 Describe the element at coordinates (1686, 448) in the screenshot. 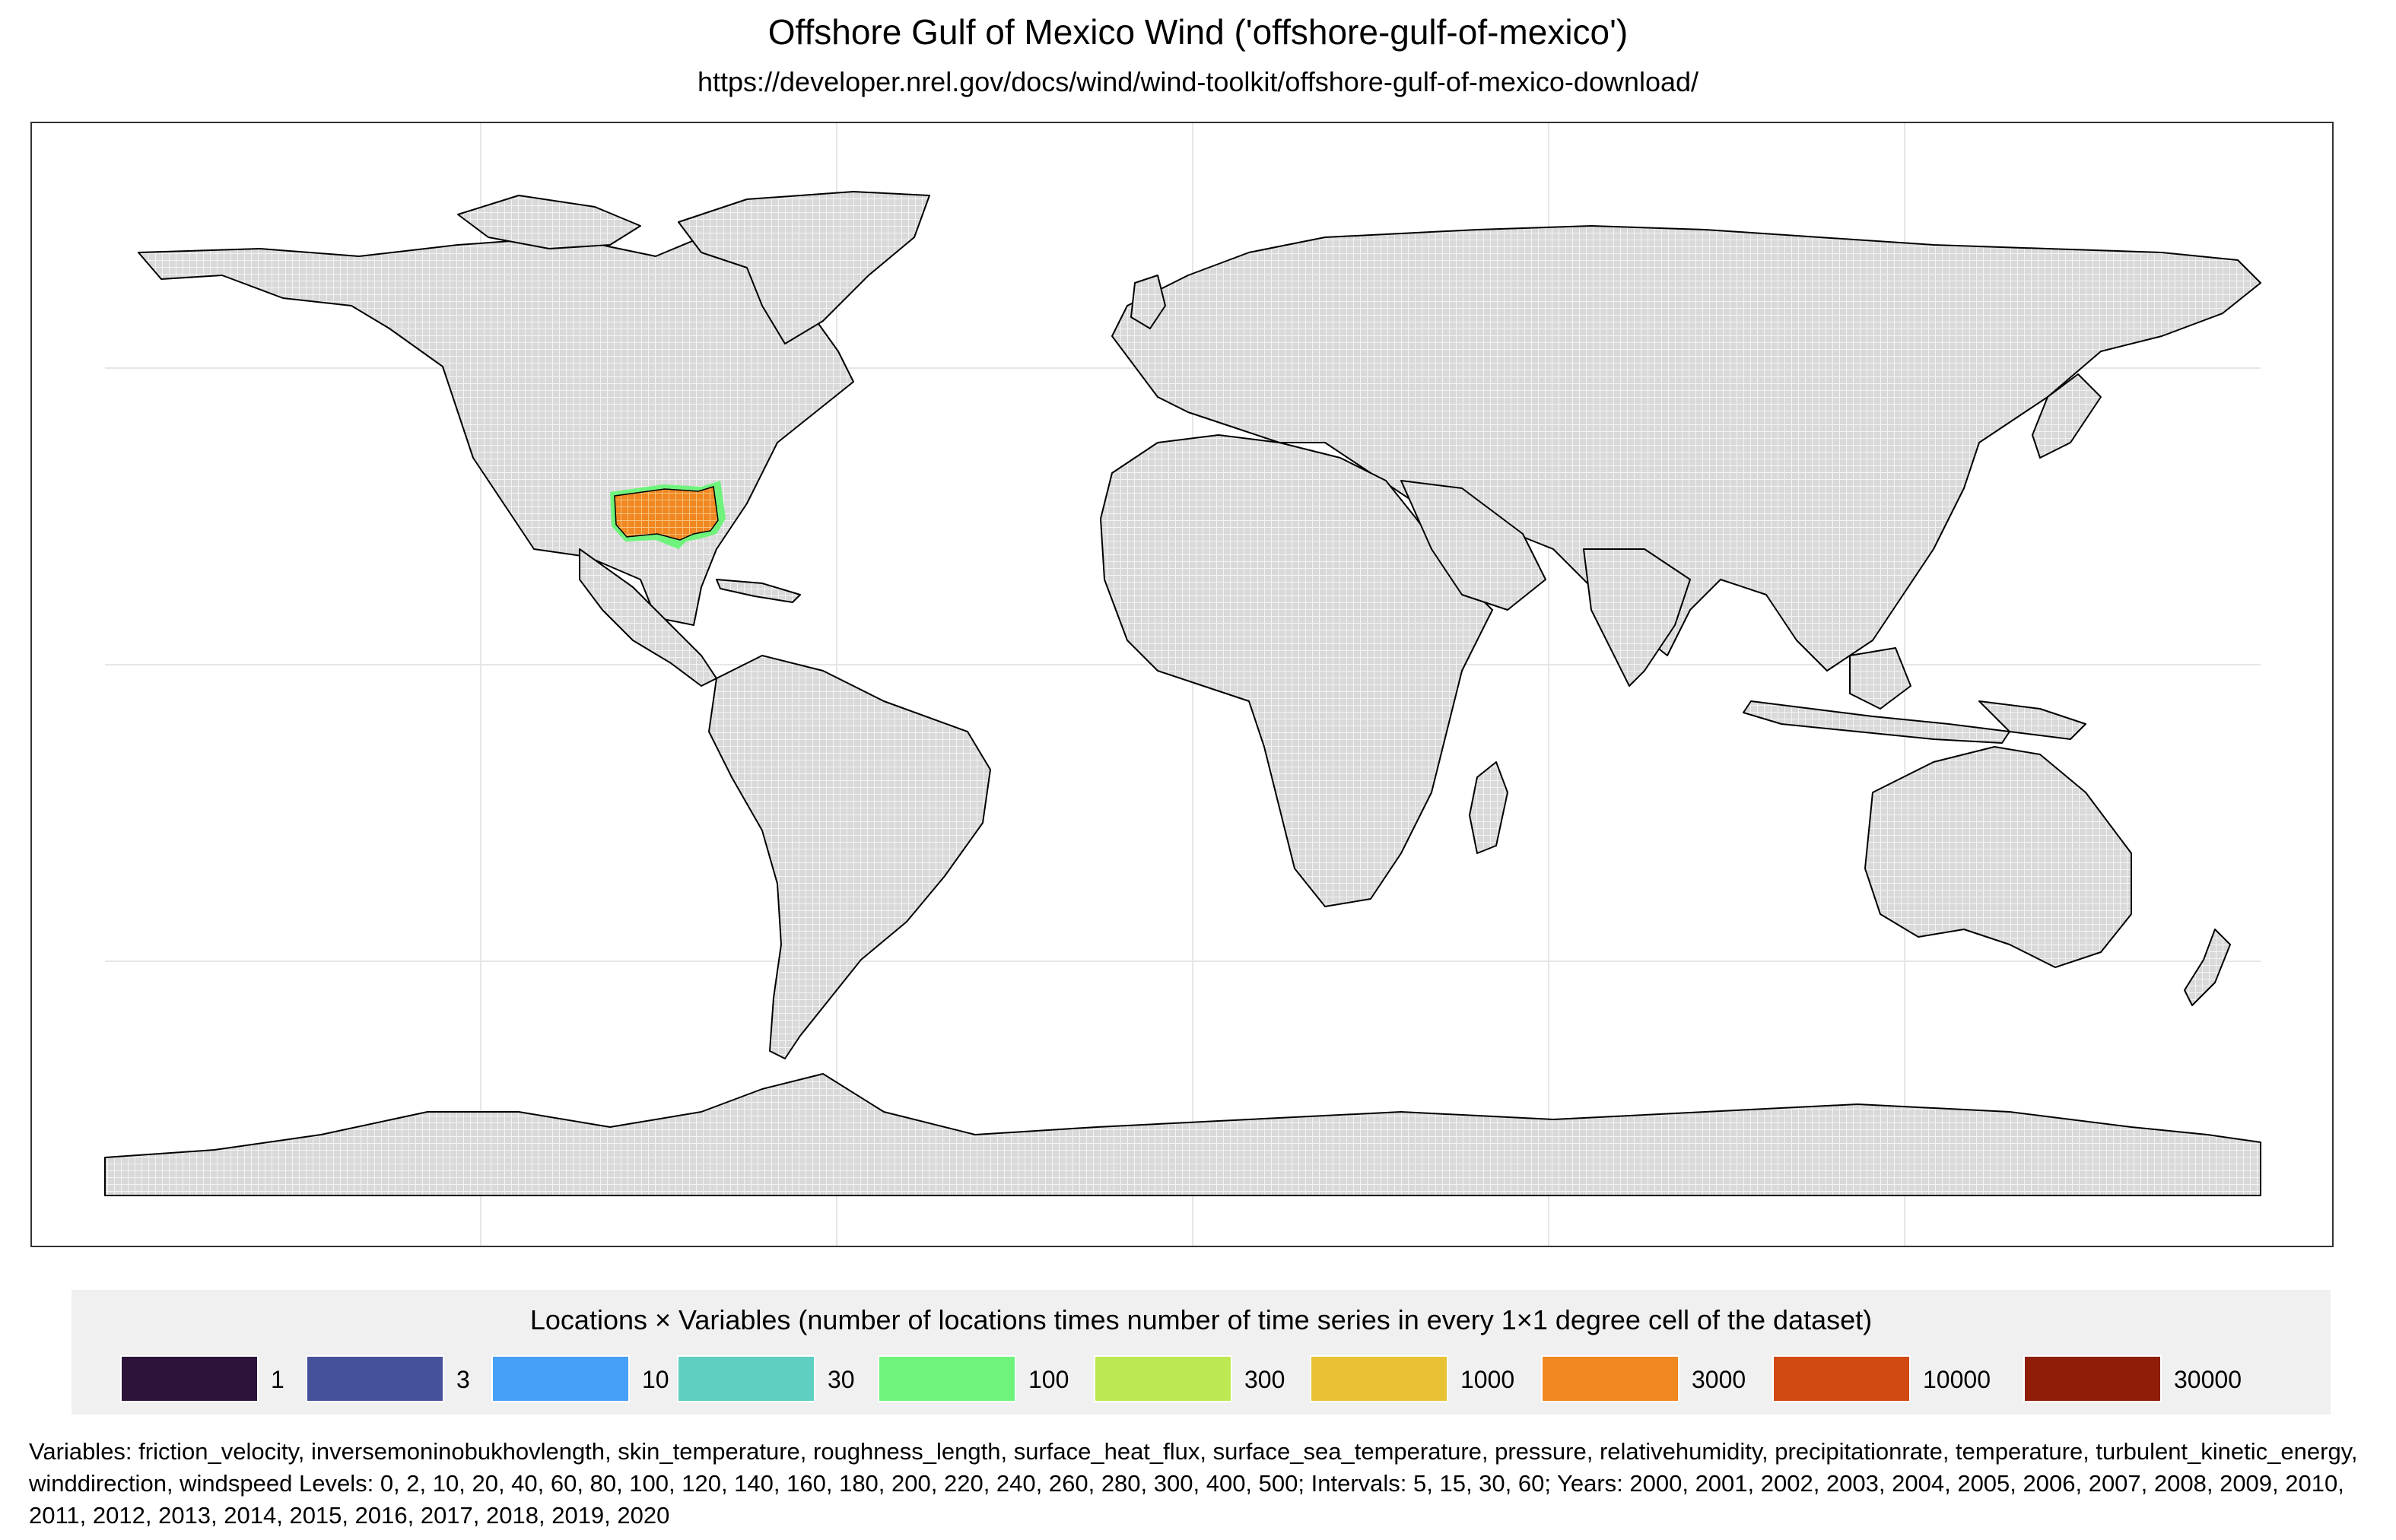

I see `landmass-eurasia` at that location.